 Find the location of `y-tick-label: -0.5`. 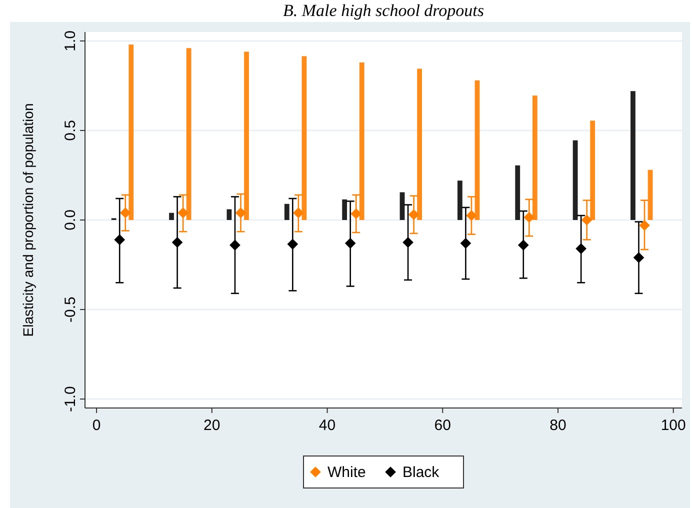

y-tick-label: -0.5 is located at coordinates (70, 309).